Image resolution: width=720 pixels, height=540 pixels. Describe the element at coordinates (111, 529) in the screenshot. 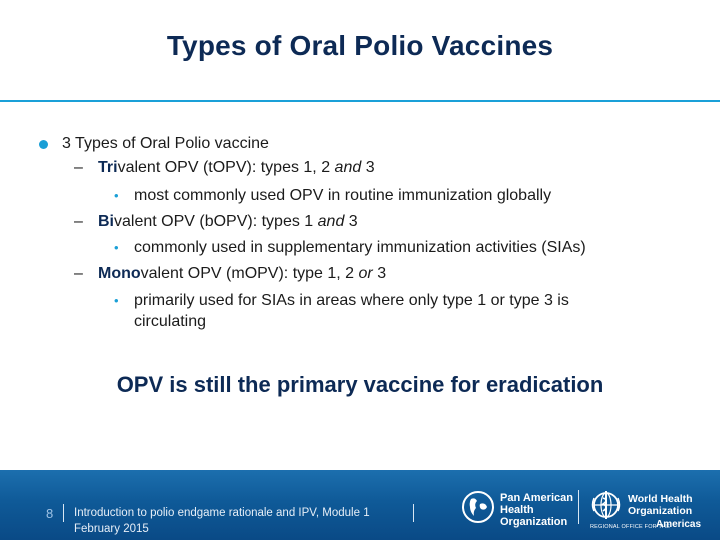

I see `course-date: February 2015` at that location.